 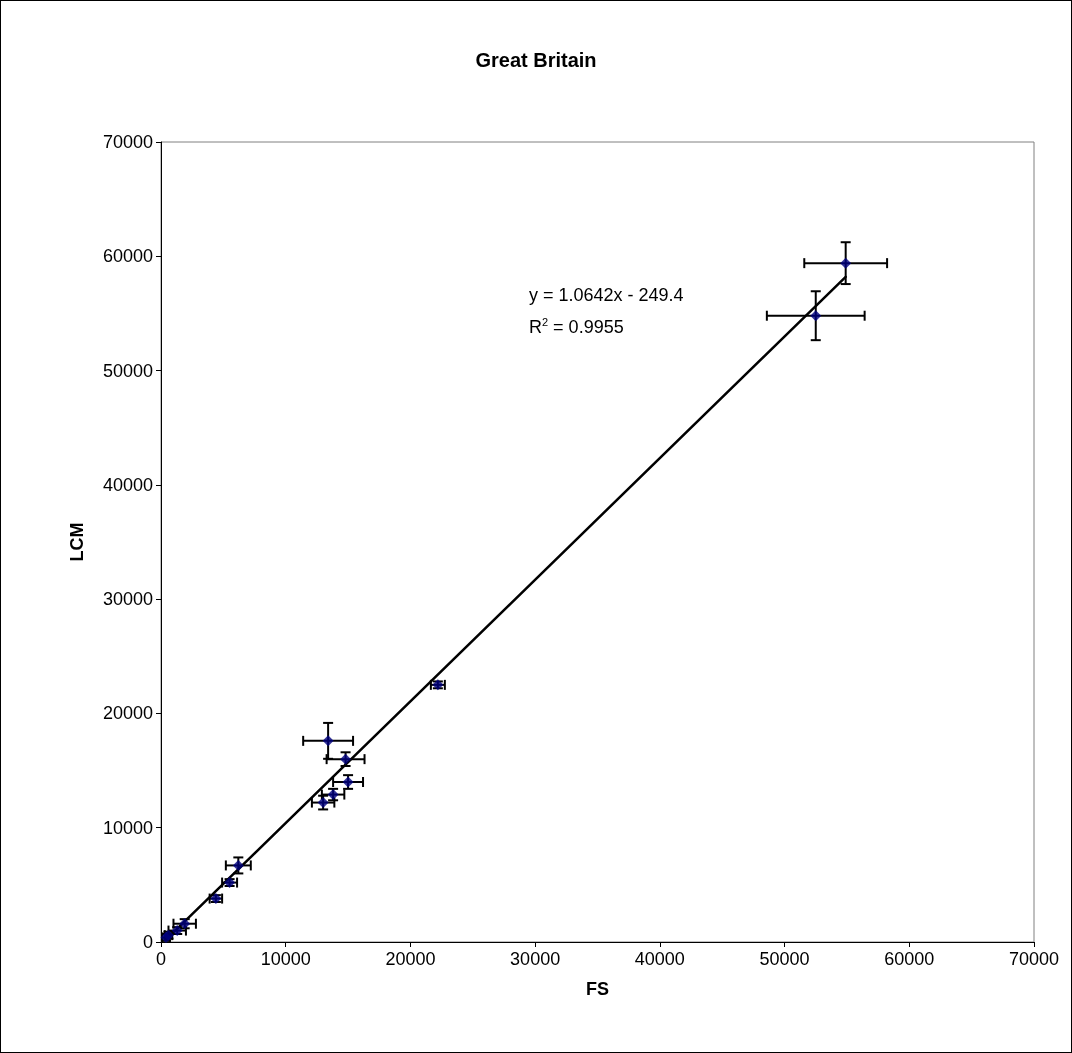 I want to click on x-tick-label: 60000, so click(x=909, y=959).